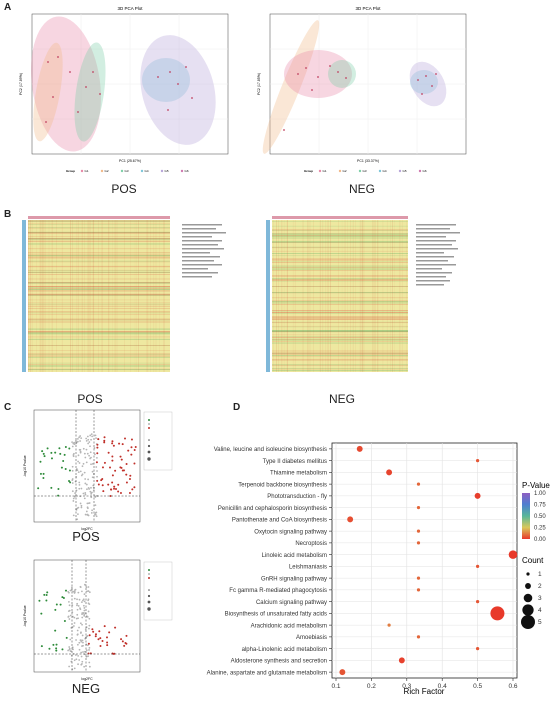 Image resolution: width=554 pixels, height=701 pixels. What do you see at coordinates (424, 684) in the screenshot?
I see `bubble-x-ticks: 0.1 0.2 0.3 0.4 0.5 0.6` at bounding box center [424, 684].